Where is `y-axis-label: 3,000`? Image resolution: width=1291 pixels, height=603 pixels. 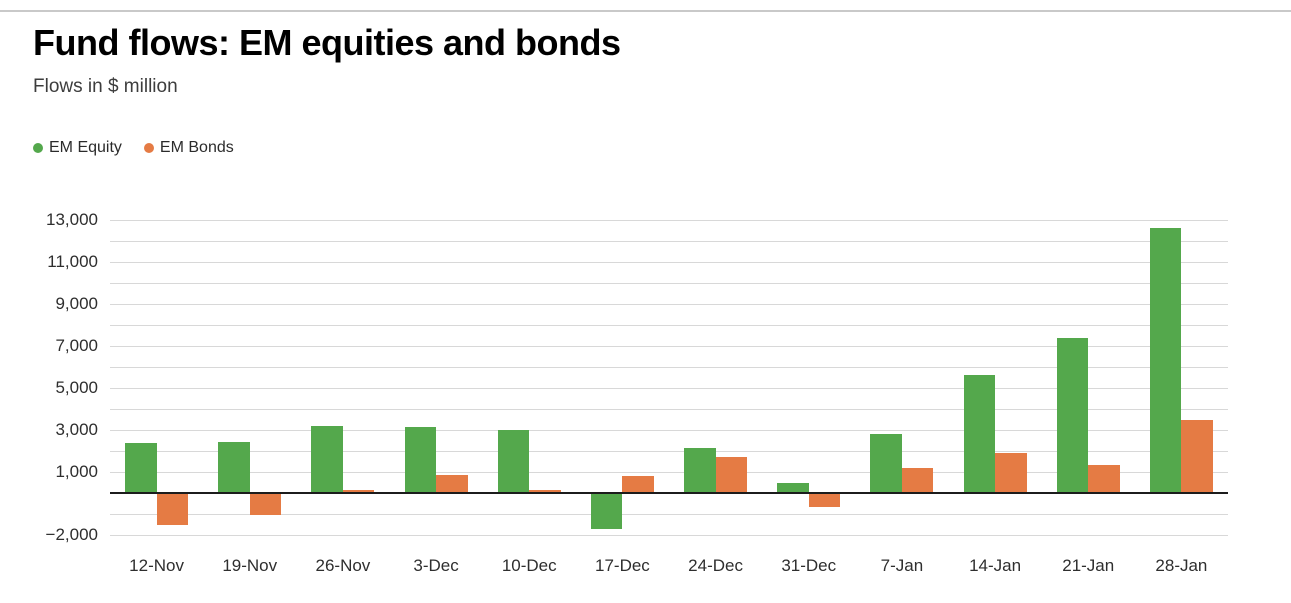
y-axis-label: 3,000 is located at coordinates (76, 429).